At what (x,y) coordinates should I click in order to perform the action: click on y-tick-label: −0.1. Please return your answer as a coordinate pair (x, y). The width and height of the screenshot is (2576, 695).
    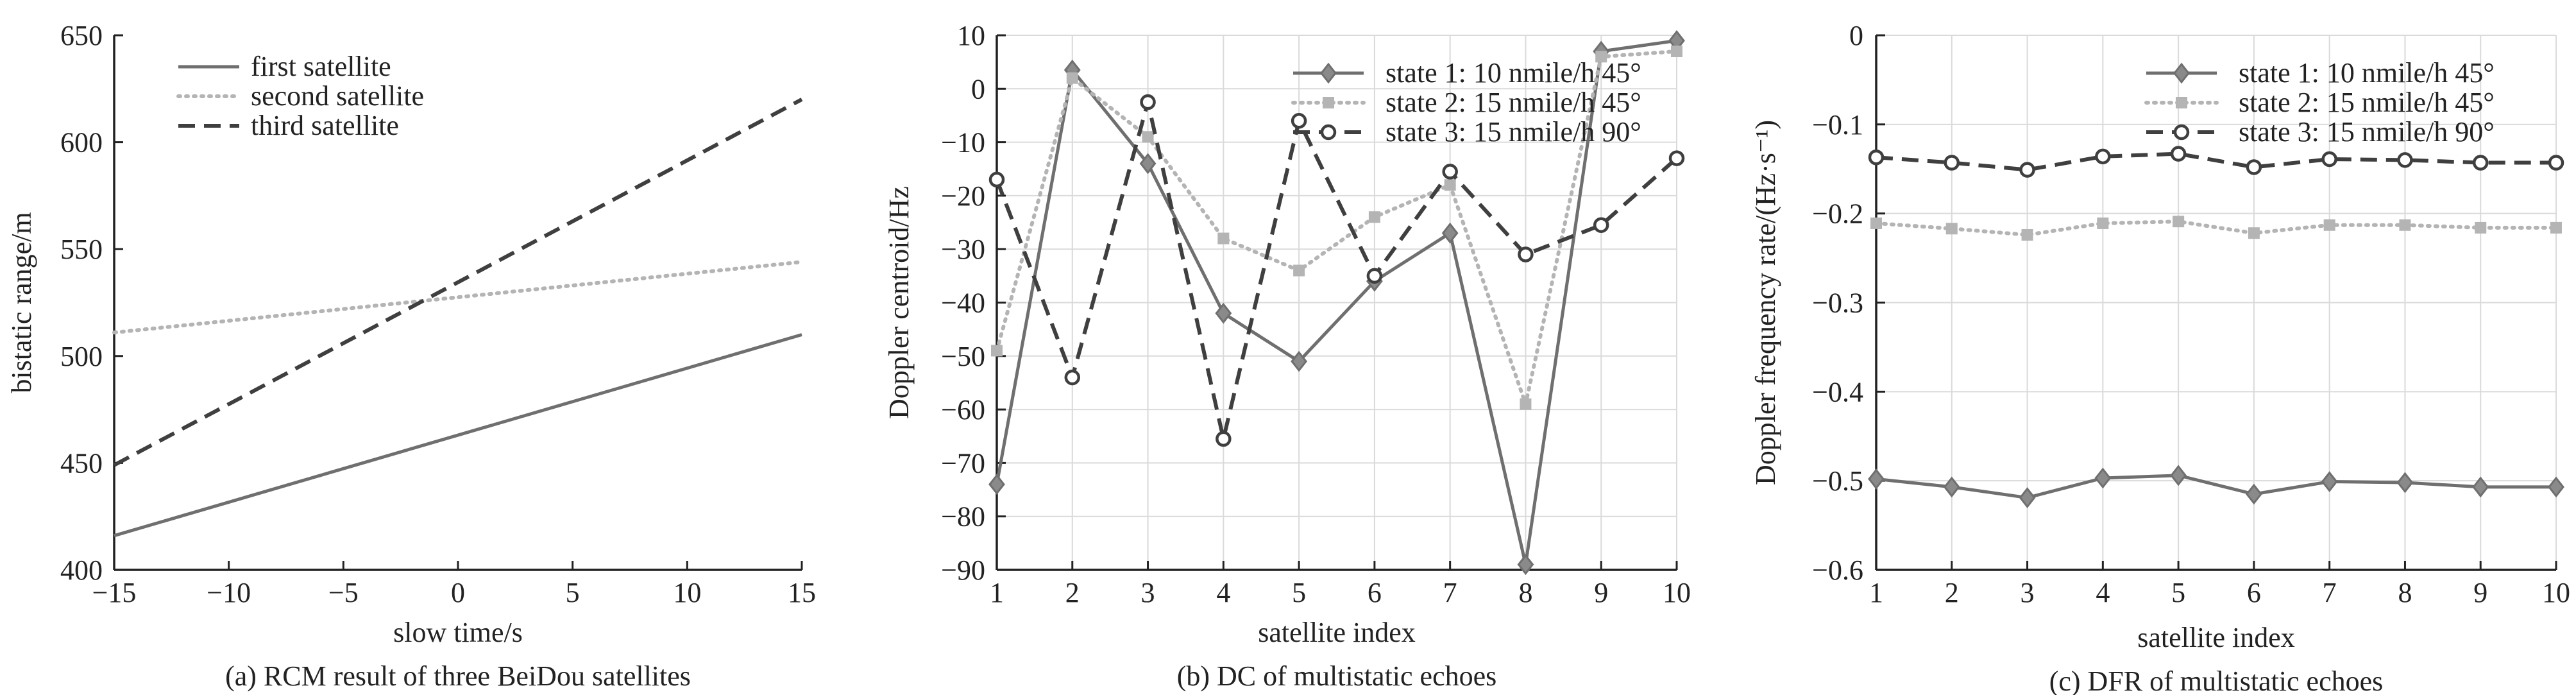
    Looking at the image, I should click on (1837, 125).